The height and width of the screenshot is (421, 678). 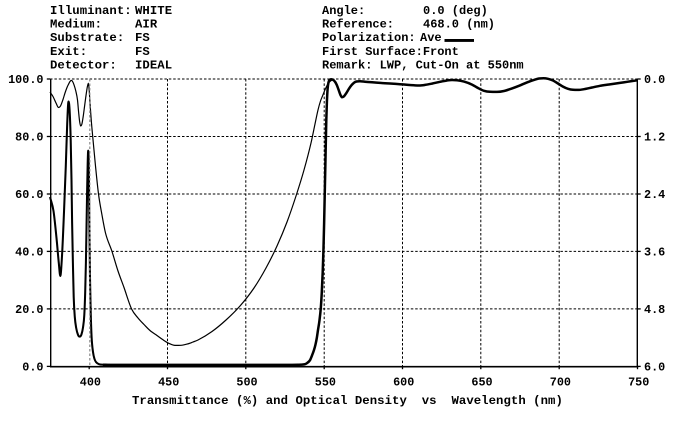 What do you see at coordinates (168, 383) in the screenshot?
I see `svg-text: 450` at bounding box center [168, 383].